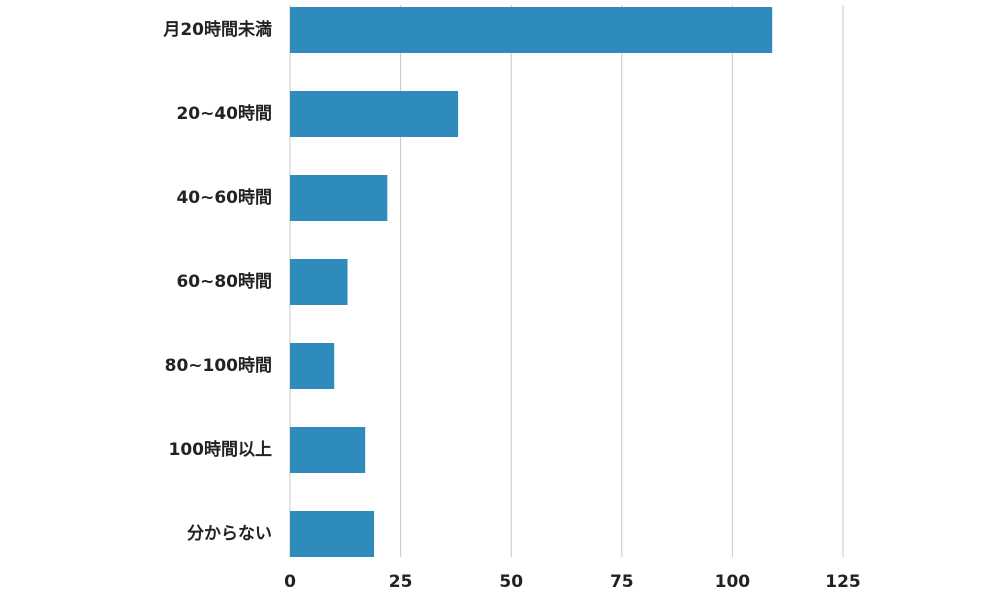 The height and width of the screenshot is (604, 1000). Describe the element at coordinates (224, 281) in the screenshot. I see `y-tick-label: 60~80時間` at that location.